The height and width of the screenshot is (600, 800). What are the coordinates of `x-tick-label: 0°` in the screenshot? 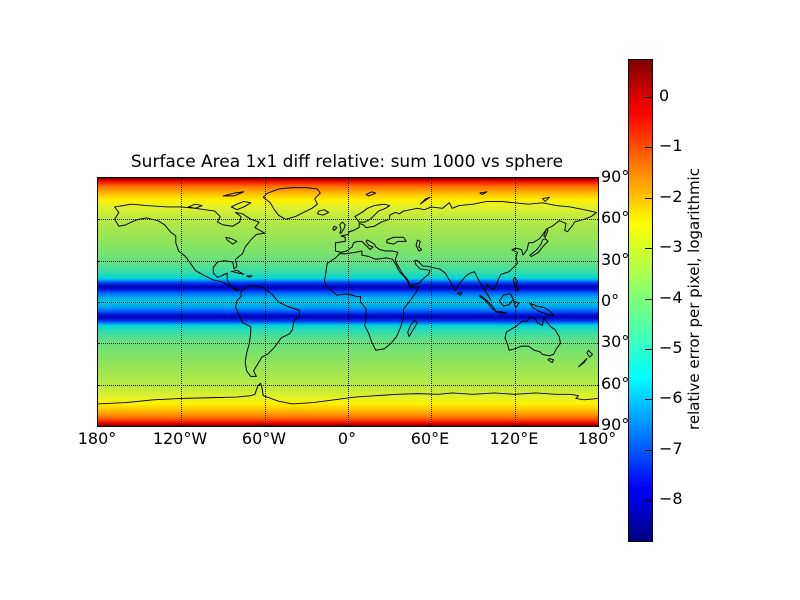 It's located at (347, 438).